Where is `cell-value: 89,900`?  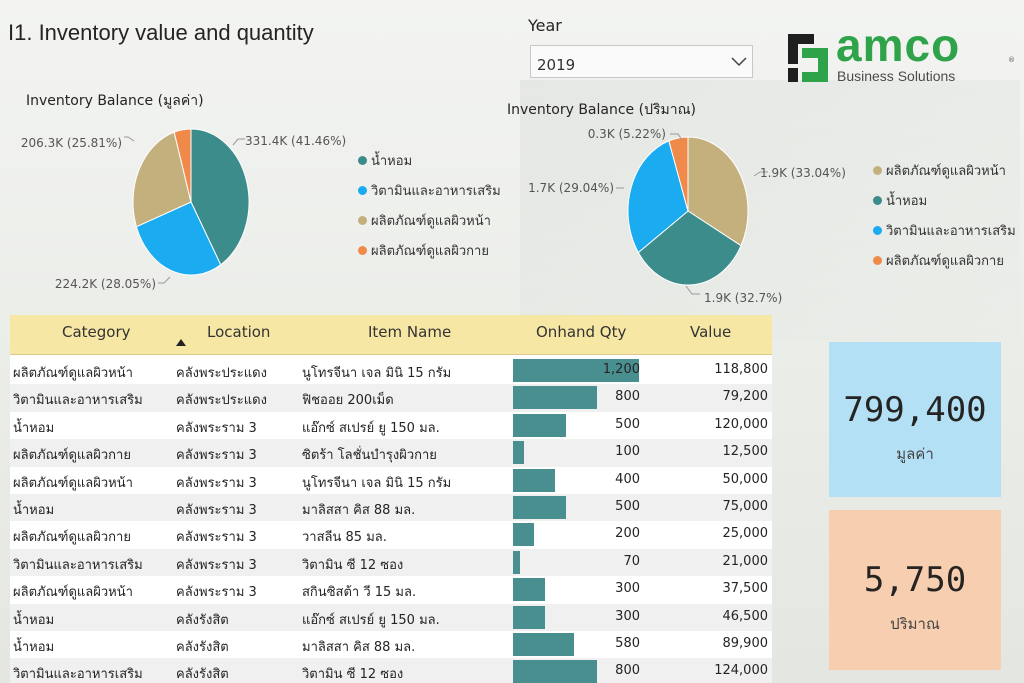
cell-value: 89,900 is located at coordinates (745, 643).